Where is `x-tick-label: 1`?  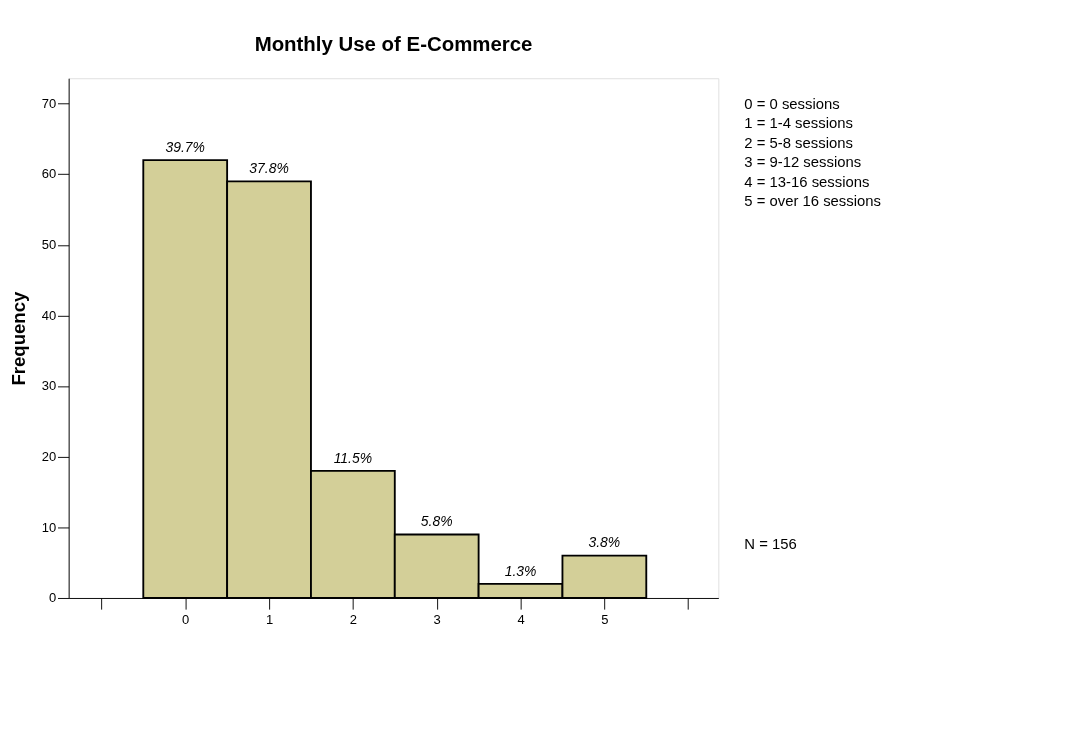 x-tick-label: 1 is located at coordinates (269, 619).